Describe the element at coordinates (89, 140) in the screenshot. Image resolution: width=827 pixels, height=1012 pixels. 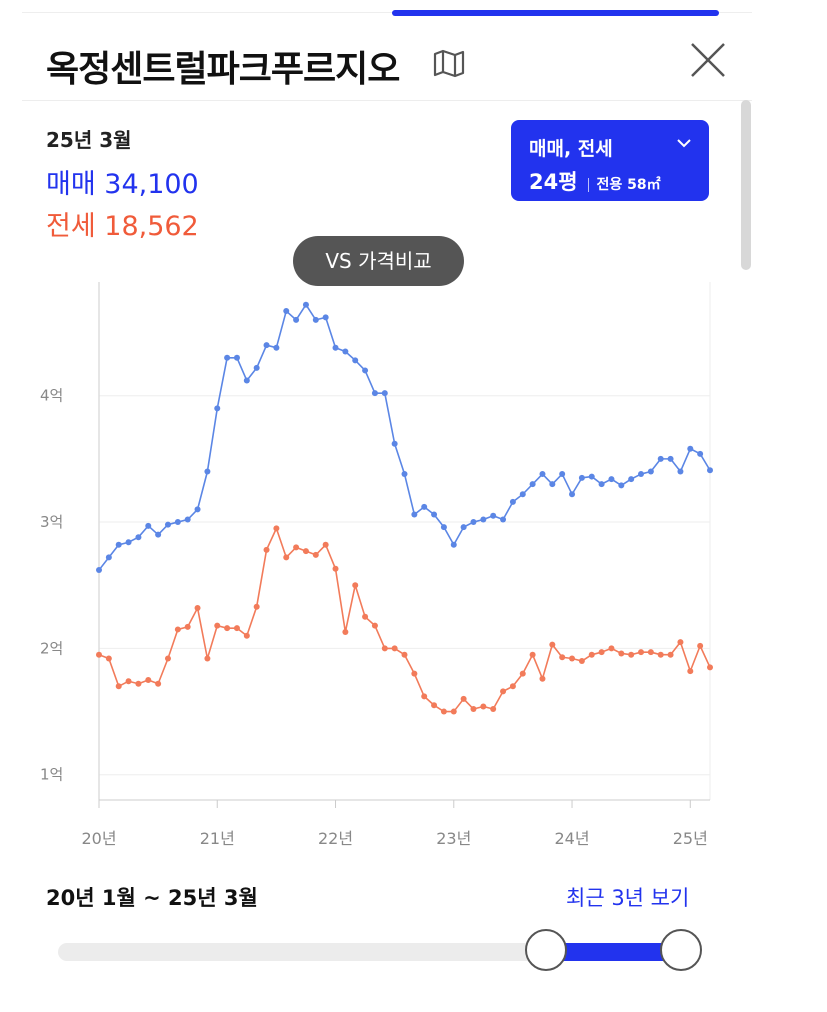
I see `selected-date: 25년 3월` at that location.